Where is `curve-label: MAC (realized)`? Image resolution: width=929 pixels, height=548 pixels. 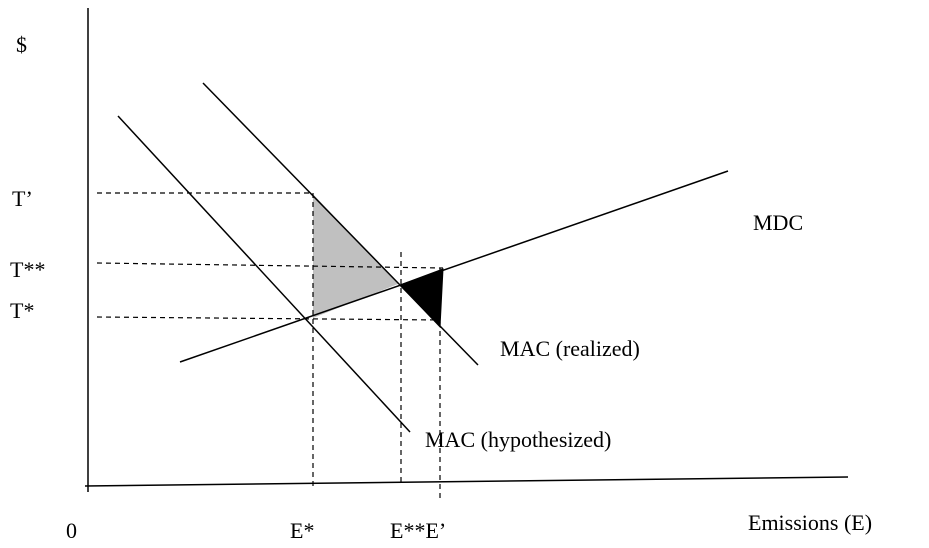 curve-label: MAC (realized) is located at coordinates (570, 348).